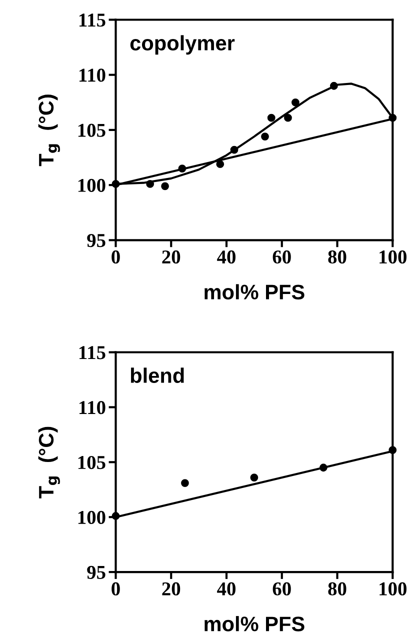 The width and height of the screenshot is (409, 637). Describe the element at coordinates (157, 375) in the screenshot. I see `annotation: blend` at that location.